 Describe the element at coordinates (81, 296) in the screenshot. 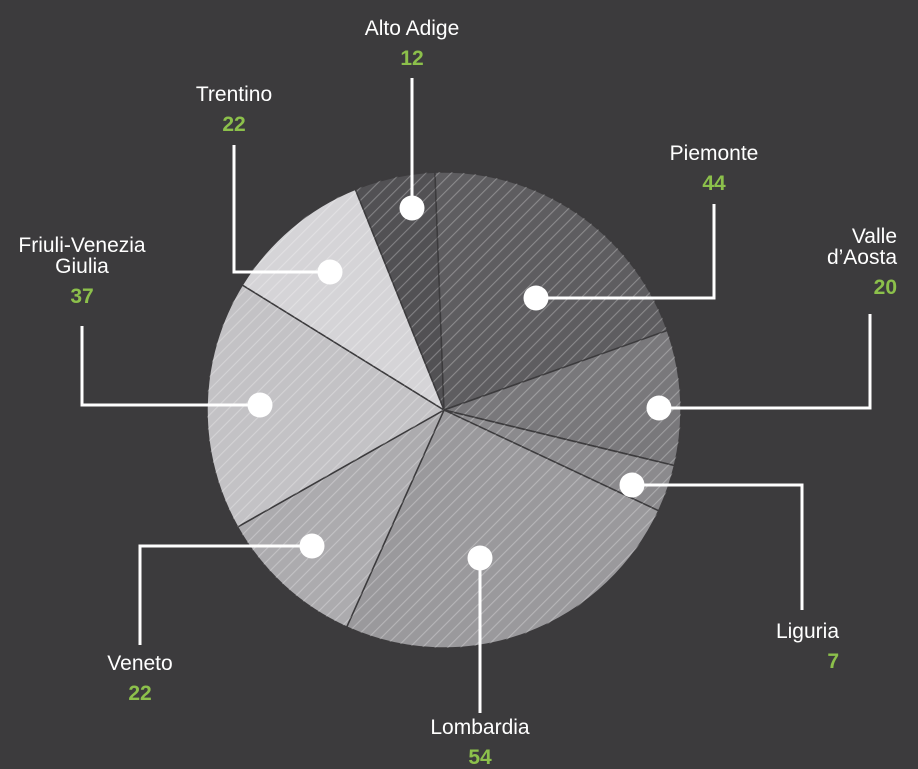

I see `slice-value-friuli-venezia-giulia: 37` at that location.